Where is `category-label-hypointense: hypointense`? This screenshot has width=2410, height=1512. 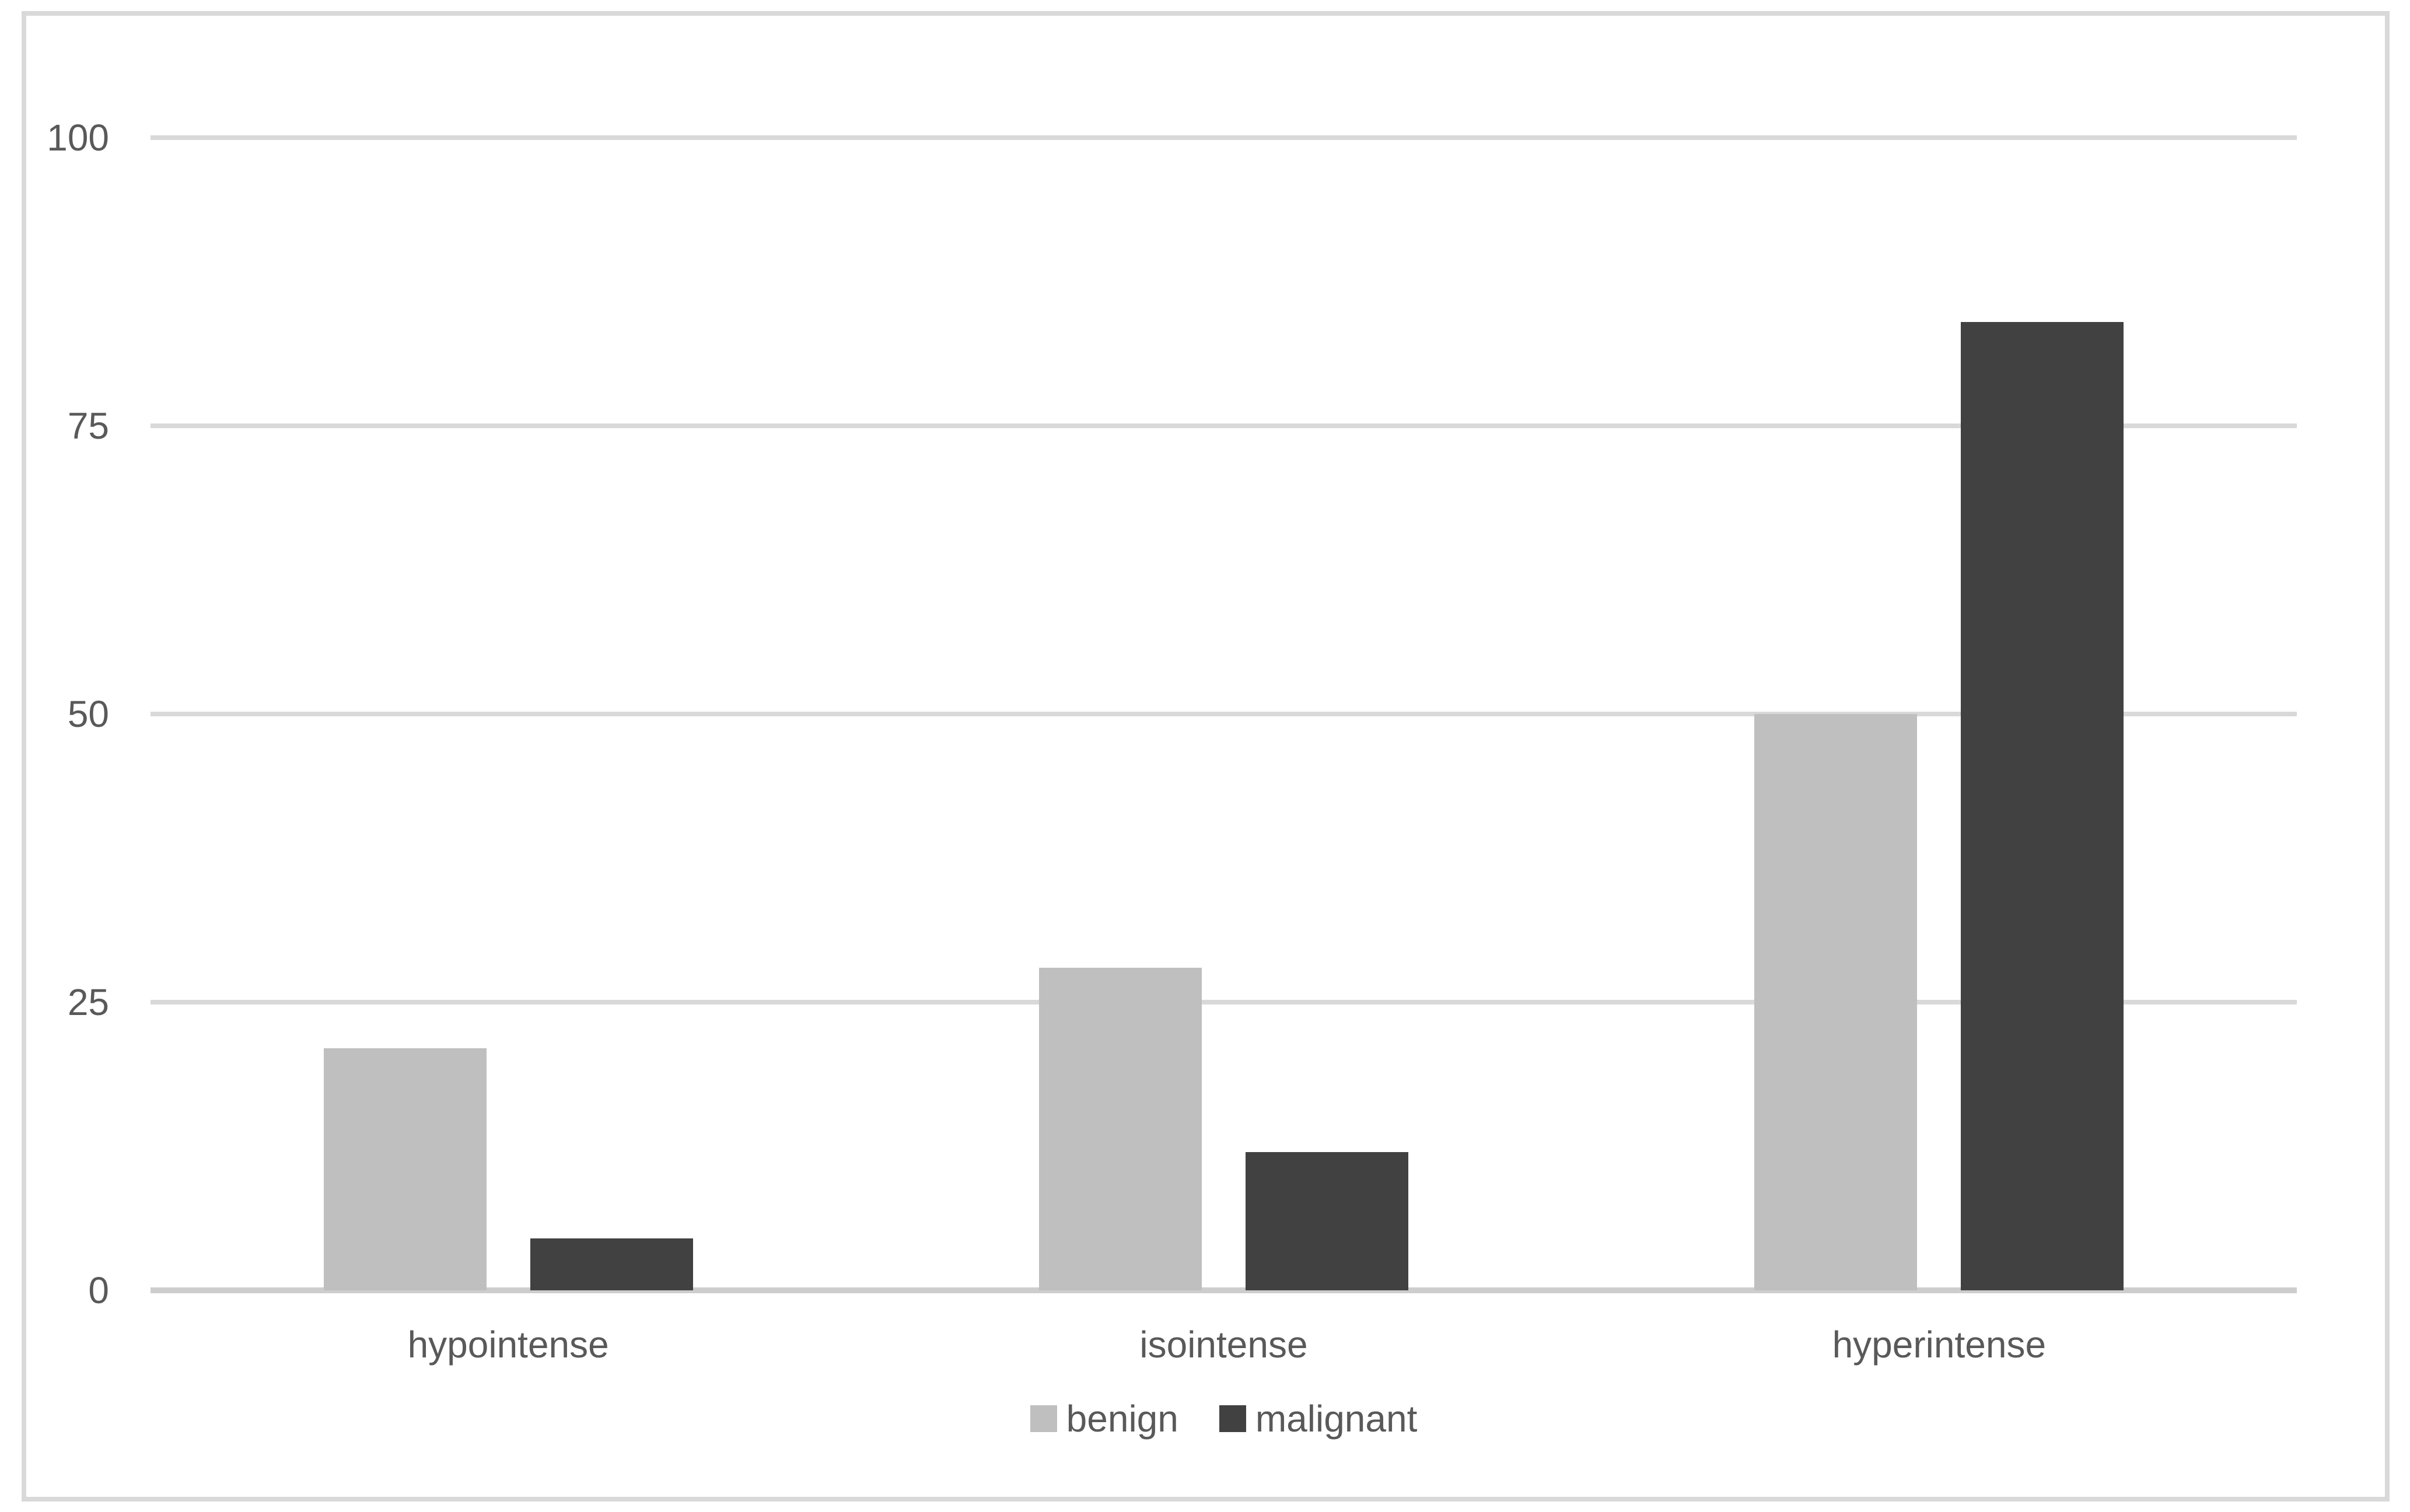
category-label-hypointense: hypointense is located at coordinates (508, 1345).